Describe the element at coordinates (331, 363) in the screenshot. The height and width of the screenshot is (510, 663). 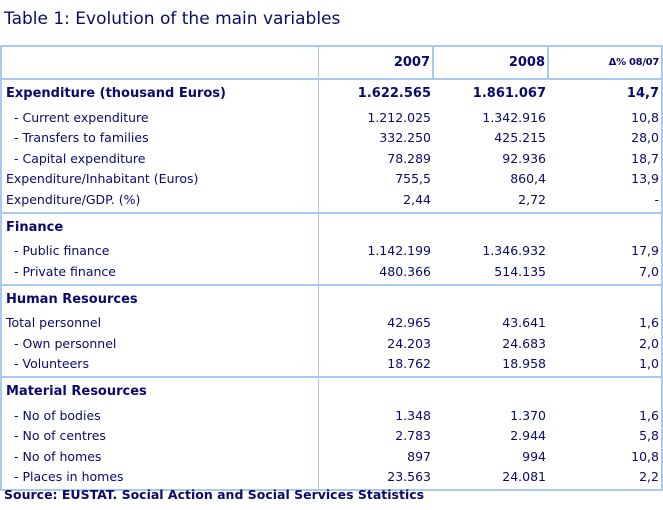
I see `table-row: - Volunteers 18.762 18.958 1,0` at that location.